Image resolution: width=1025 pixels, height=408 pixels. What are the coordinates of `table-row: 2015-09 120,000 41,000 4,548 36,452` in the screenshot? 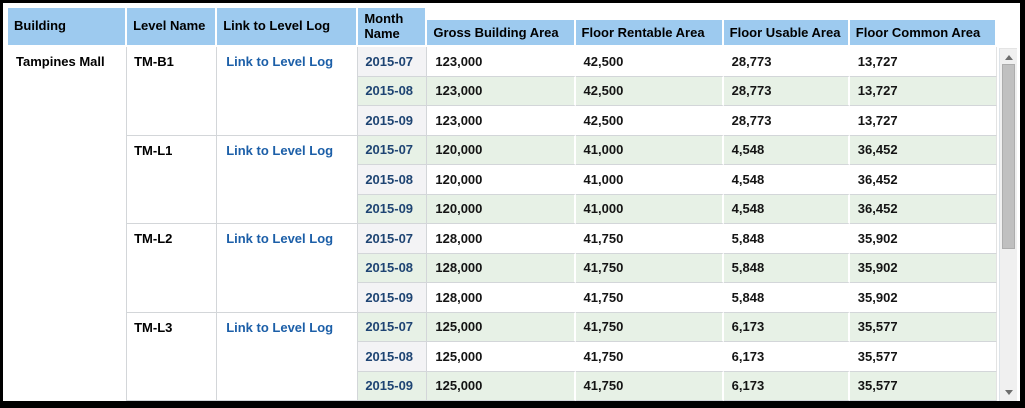 It's located at (502, 209).